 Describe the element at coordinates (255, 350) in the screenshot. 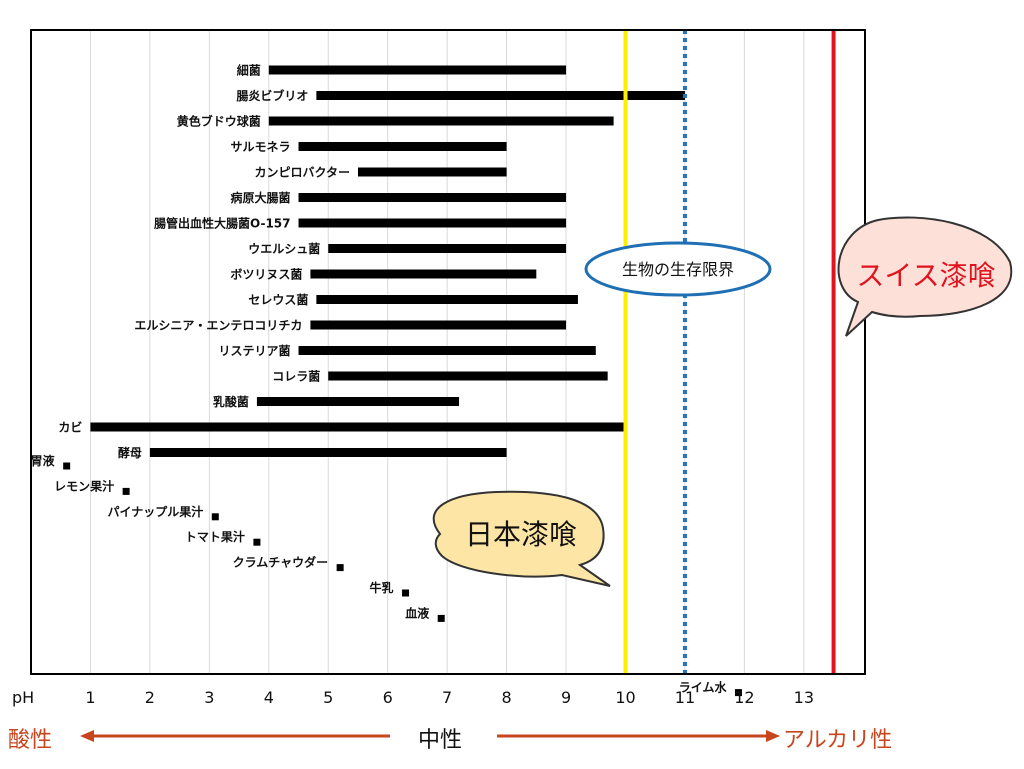

I see `range-label: リステリア菌` at that location.